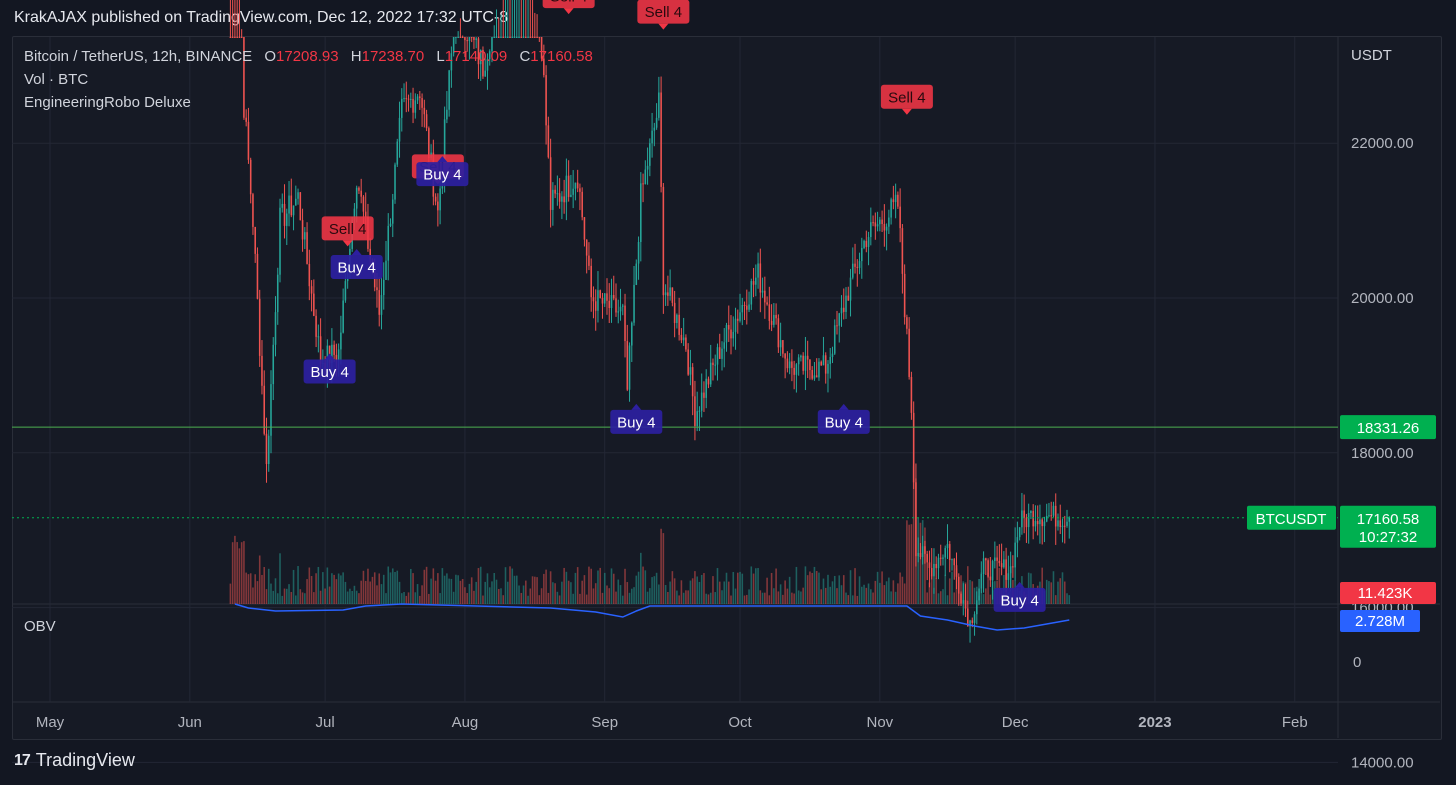 The image size is (1456, 785). What do you see at coordinates (1154, 722) in the screenshot?
I see `x-tick-label: 2023` at bounding box center [1154, 722].